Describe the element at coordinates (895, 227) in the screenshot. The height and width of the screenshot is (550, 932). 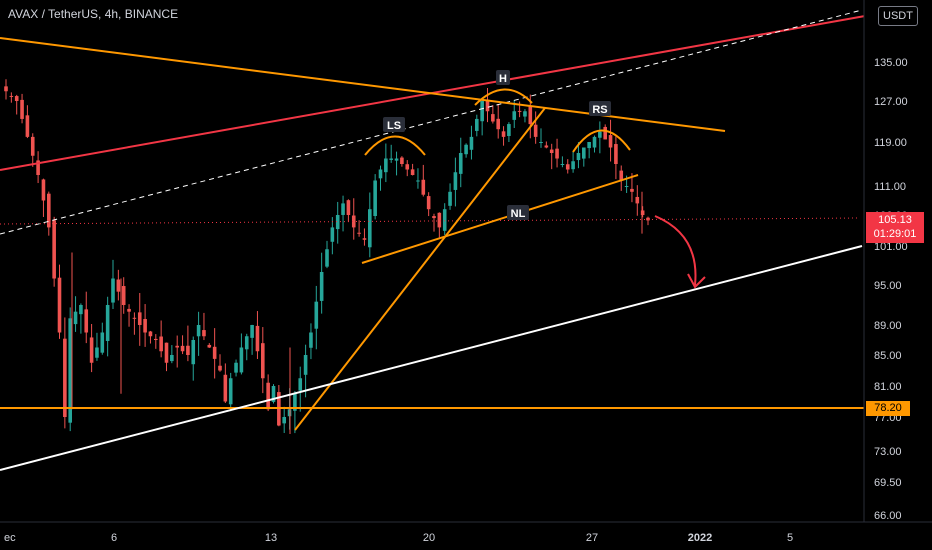
I see `last-price-tag: 105.13 01:29:01` at that location.